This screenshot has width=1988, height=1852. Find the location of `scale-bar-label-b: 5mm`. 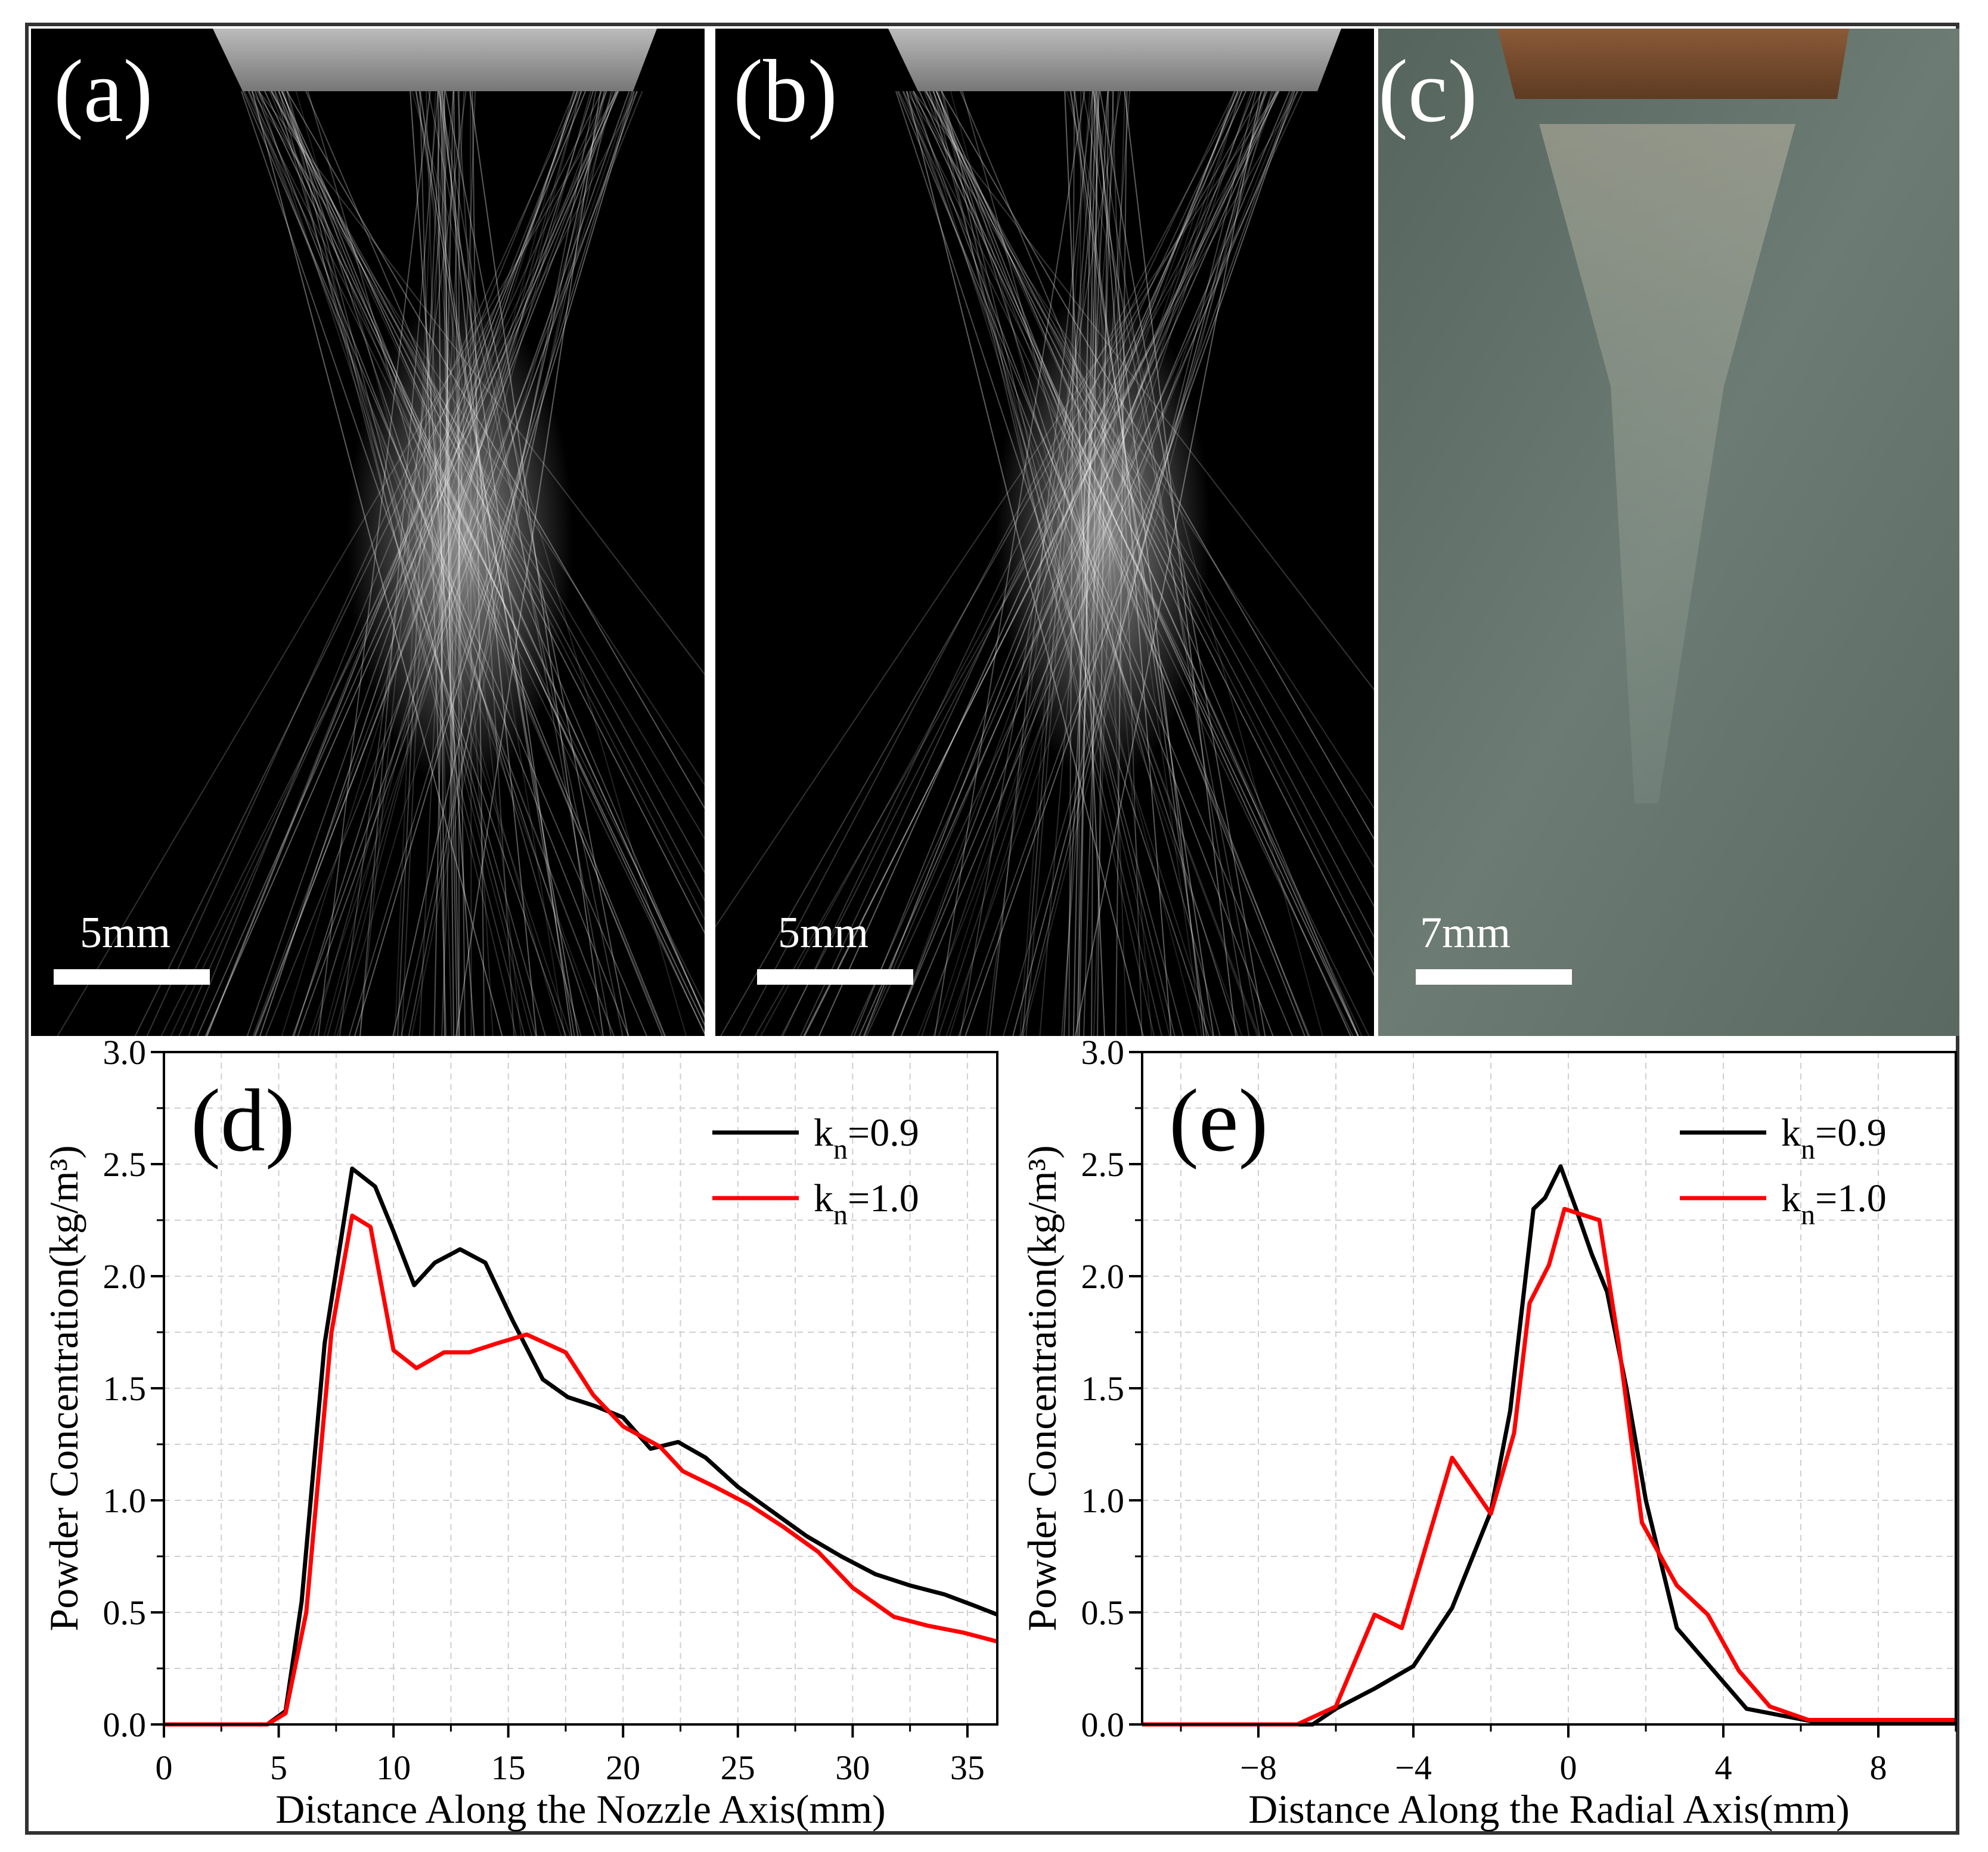

scale-bar-label-b: 5mm is located at coordinates (824, 932).